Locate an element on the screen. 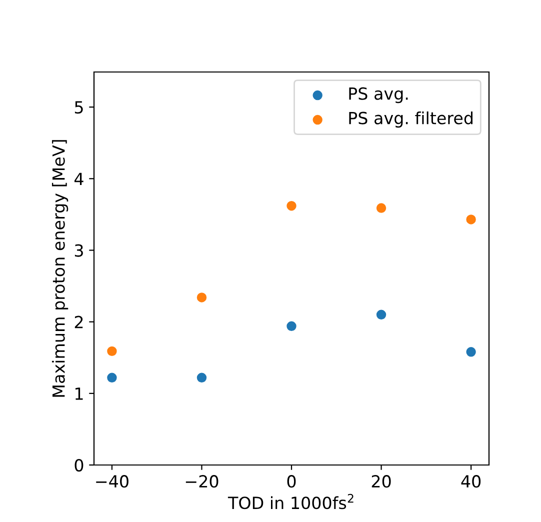 Image resolution: width=541 pixels, height=522 pixels. legend-label: PS avg. is located at coordinates (378, 95).